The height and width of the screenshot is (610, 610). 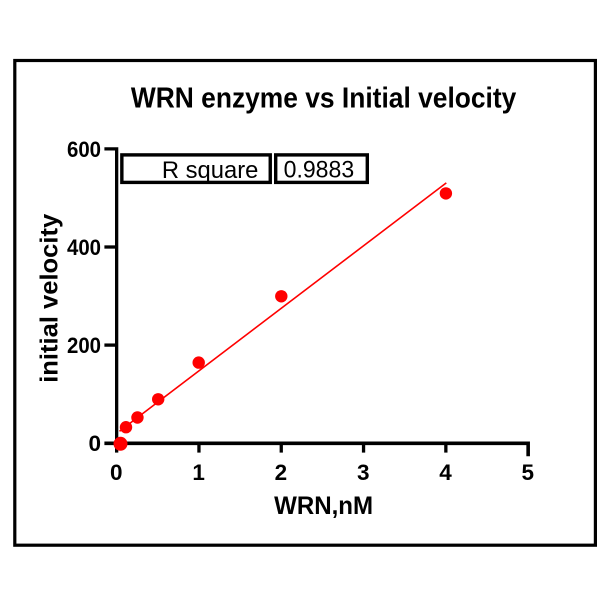 What do you see at coordinates (210, 170) in the screenshot?
I see `svg-text: R square` at bounding box center [210, 170].